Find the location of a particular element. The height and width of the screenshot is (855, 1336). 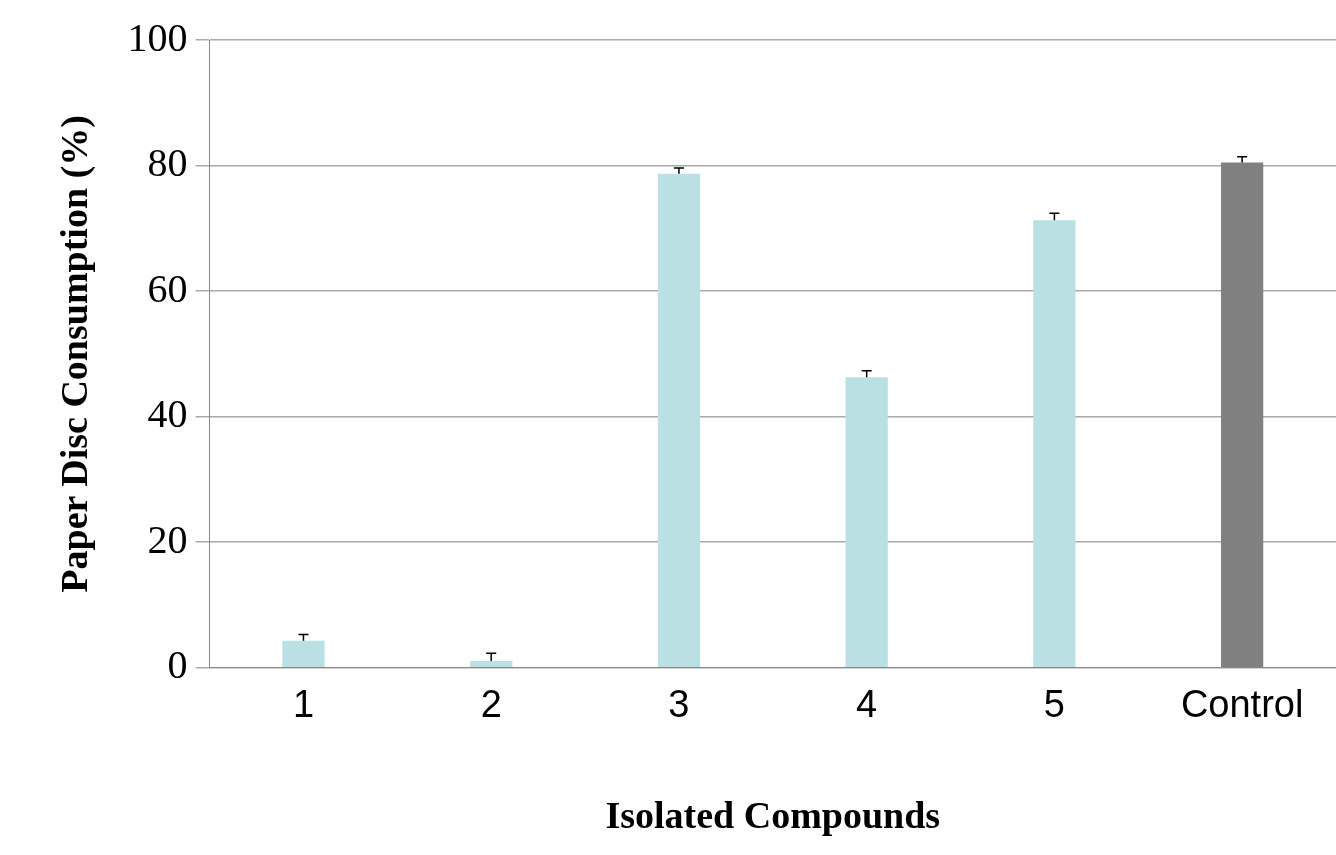

y-tick-label: 80 is located at coordinates (167, 163).